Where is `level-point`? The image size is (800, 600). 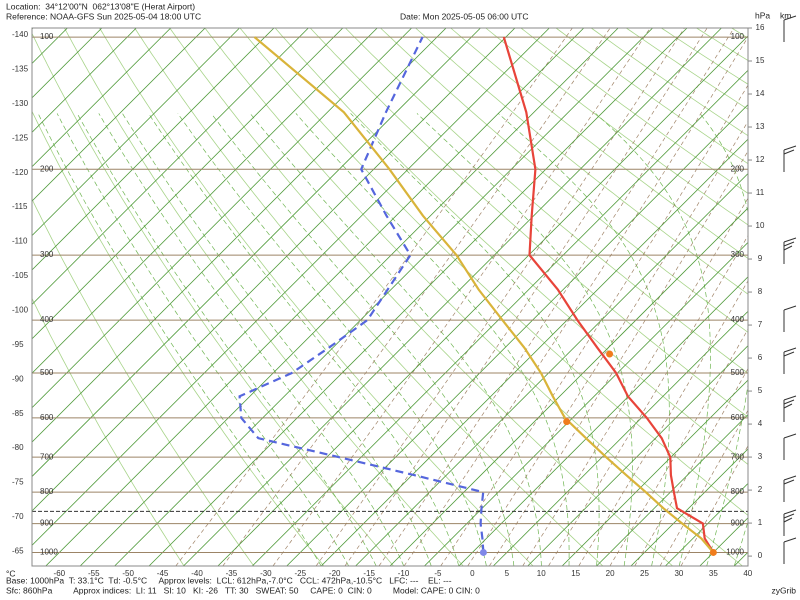 level-point is located at coordinates (483, 552).